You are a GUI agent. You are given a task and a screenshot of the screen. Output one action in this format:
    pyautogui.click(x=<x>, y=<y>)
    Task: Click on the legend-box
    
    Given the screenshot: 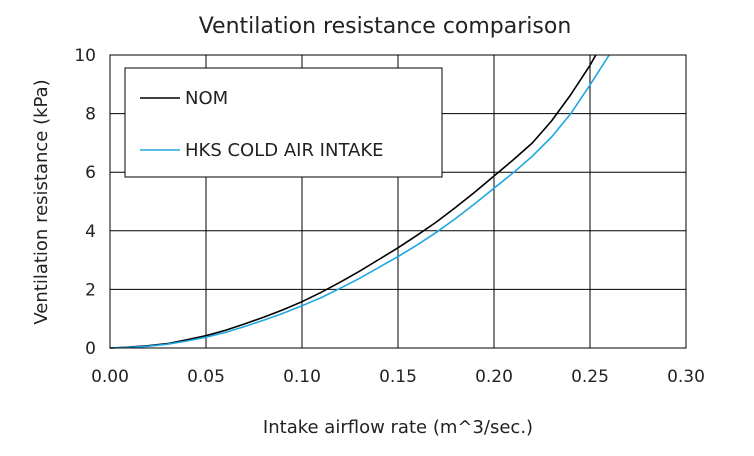 What is the action you would take?
    pyautogui.click(x=283, y=122)
    